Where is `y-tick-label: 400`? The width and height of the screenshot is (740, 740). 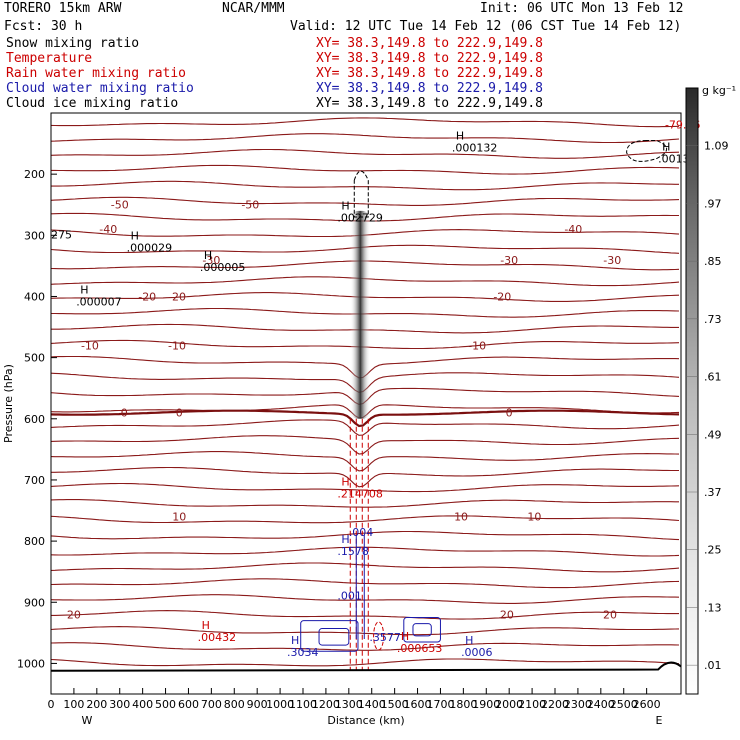 y-tick-label: 400 is located at coordinates (34, 296).